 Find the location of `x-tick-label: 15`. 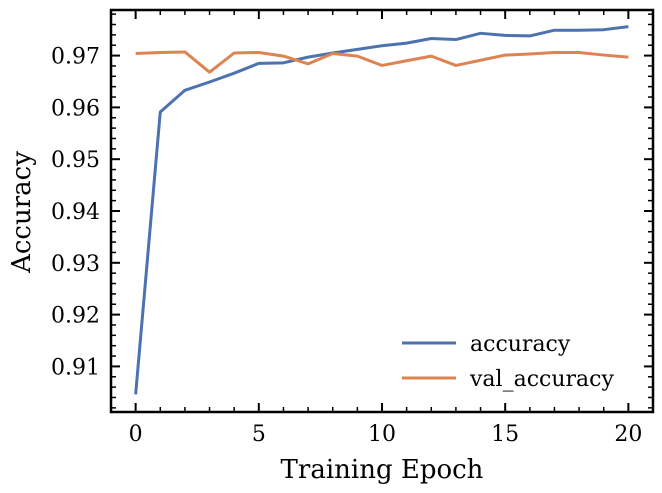

x-tick-label: 15 is located at coordinates (505, 434).